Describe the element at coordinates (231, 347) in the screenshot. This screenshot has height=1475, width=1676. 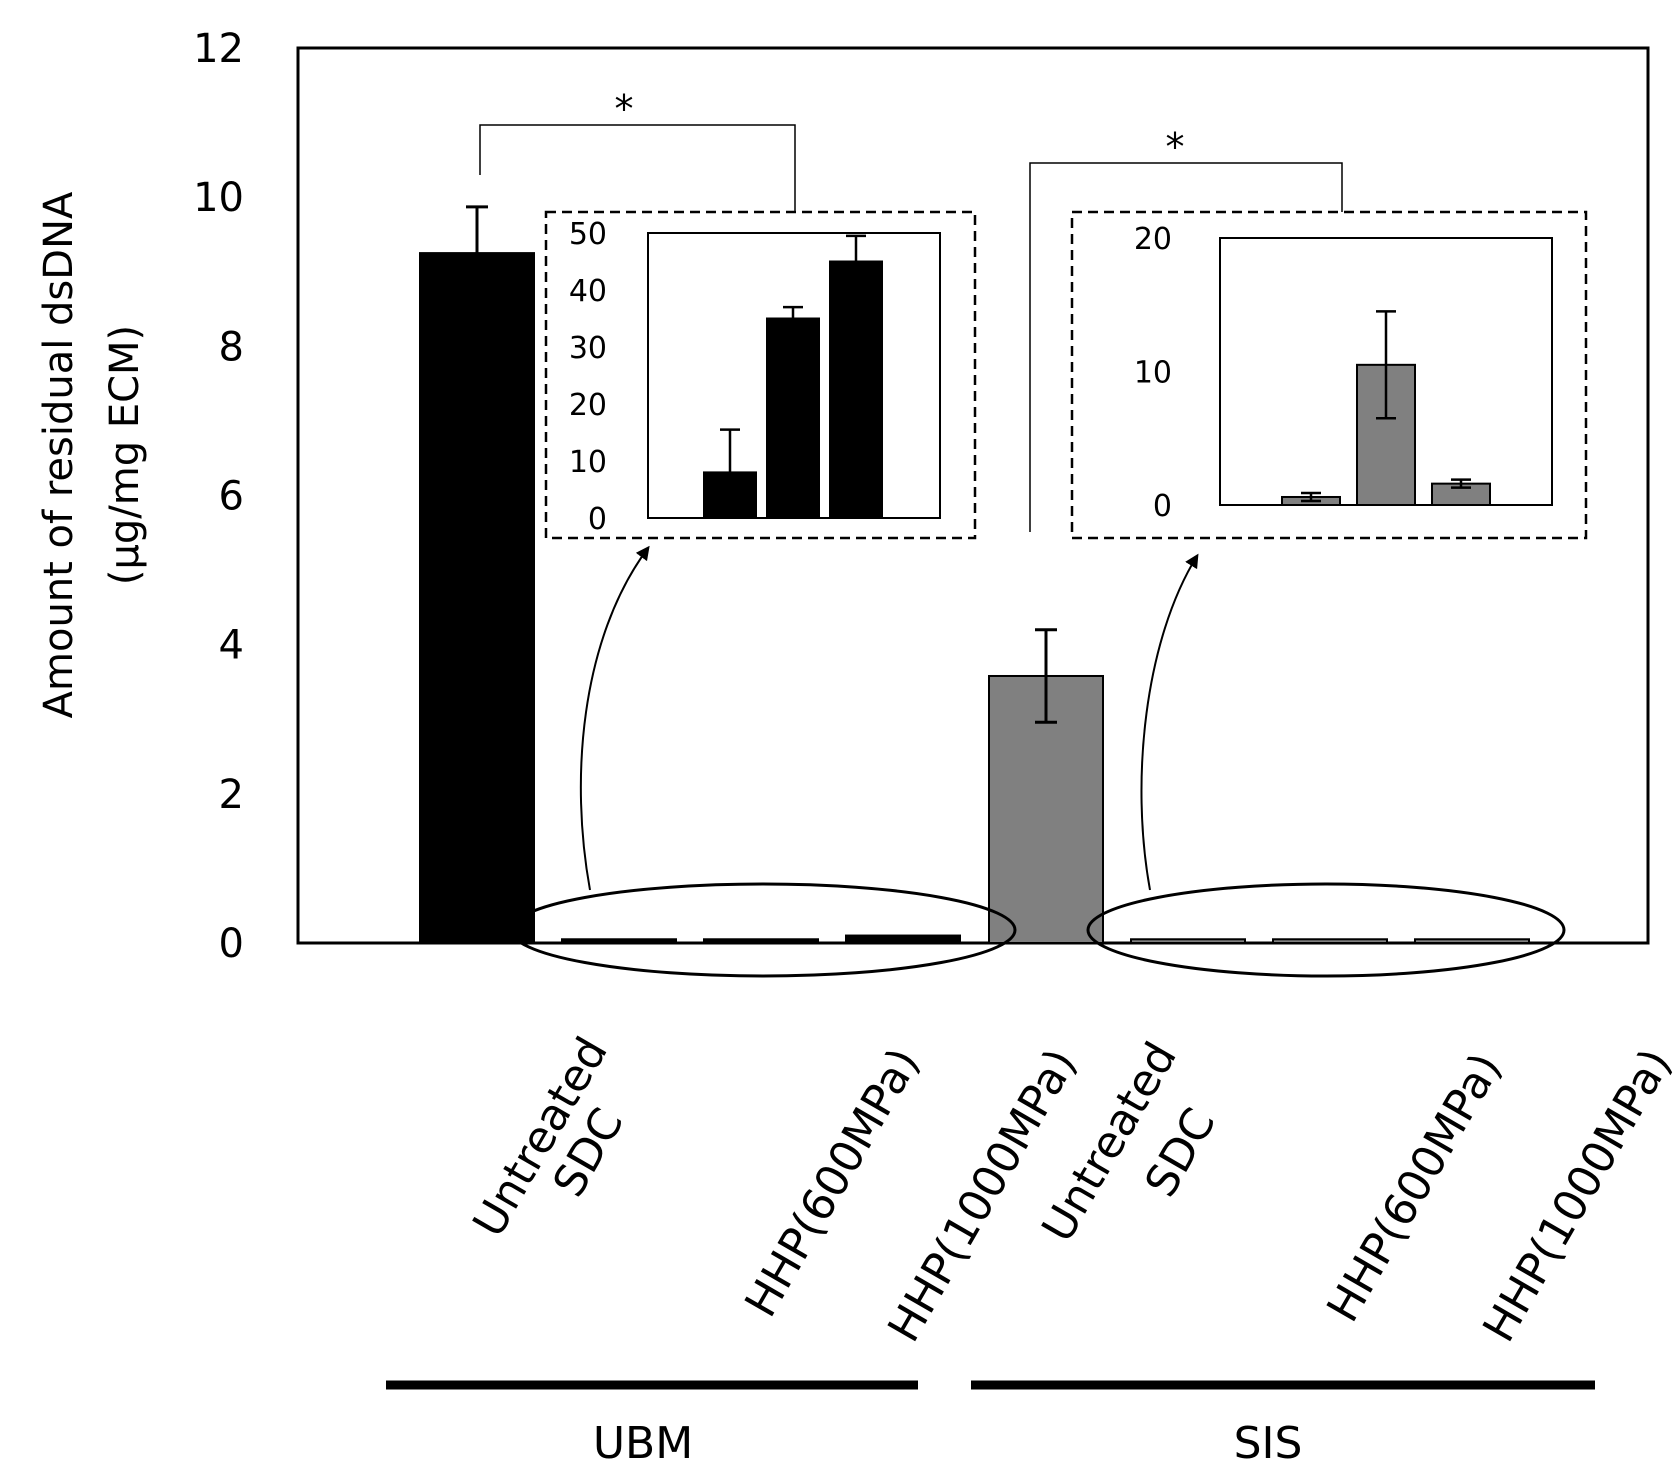
I see `y-tick-label: 8` at that location.